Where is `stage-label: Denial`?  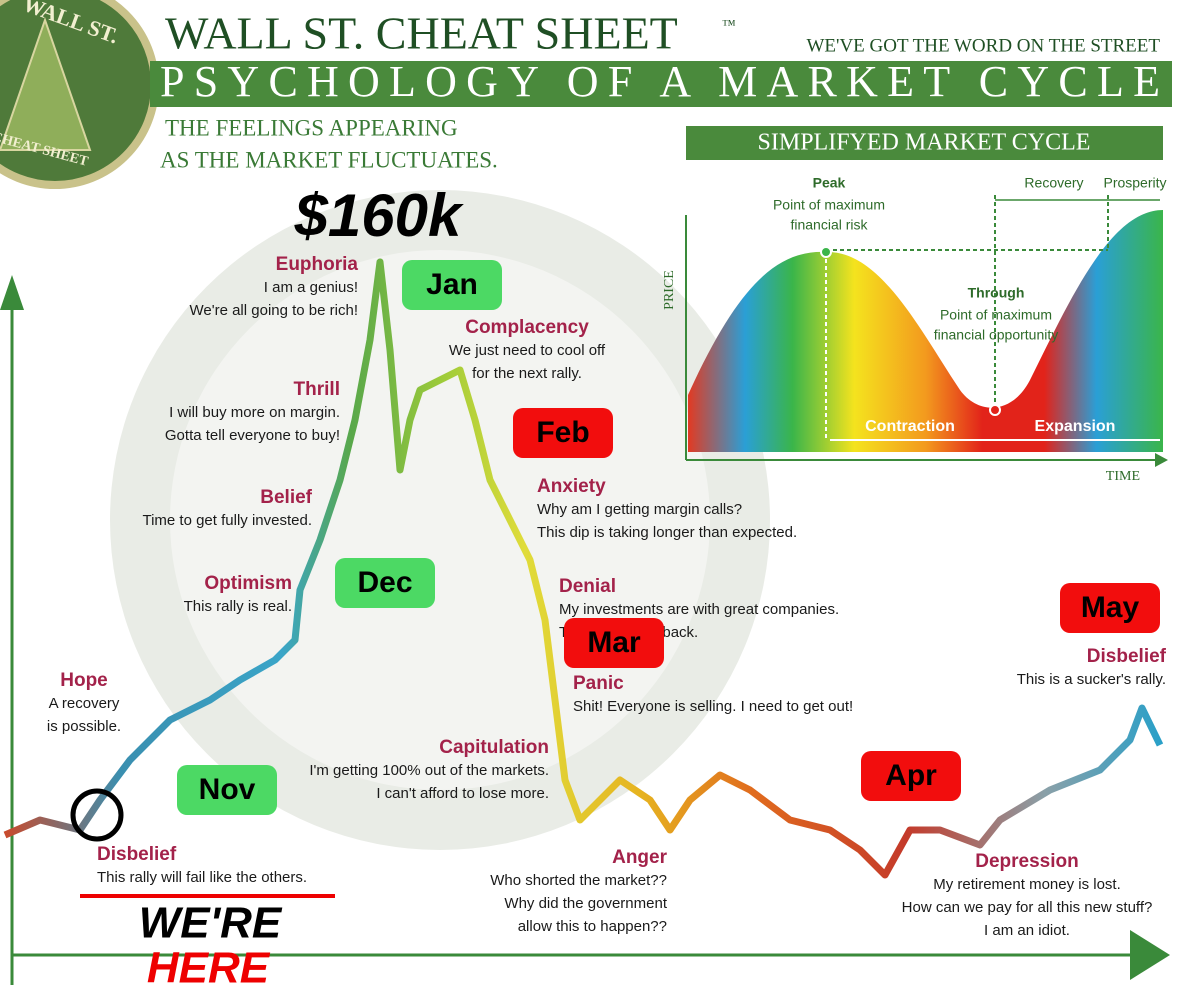
stage-label: Denial is located at coordinates (587, 586).